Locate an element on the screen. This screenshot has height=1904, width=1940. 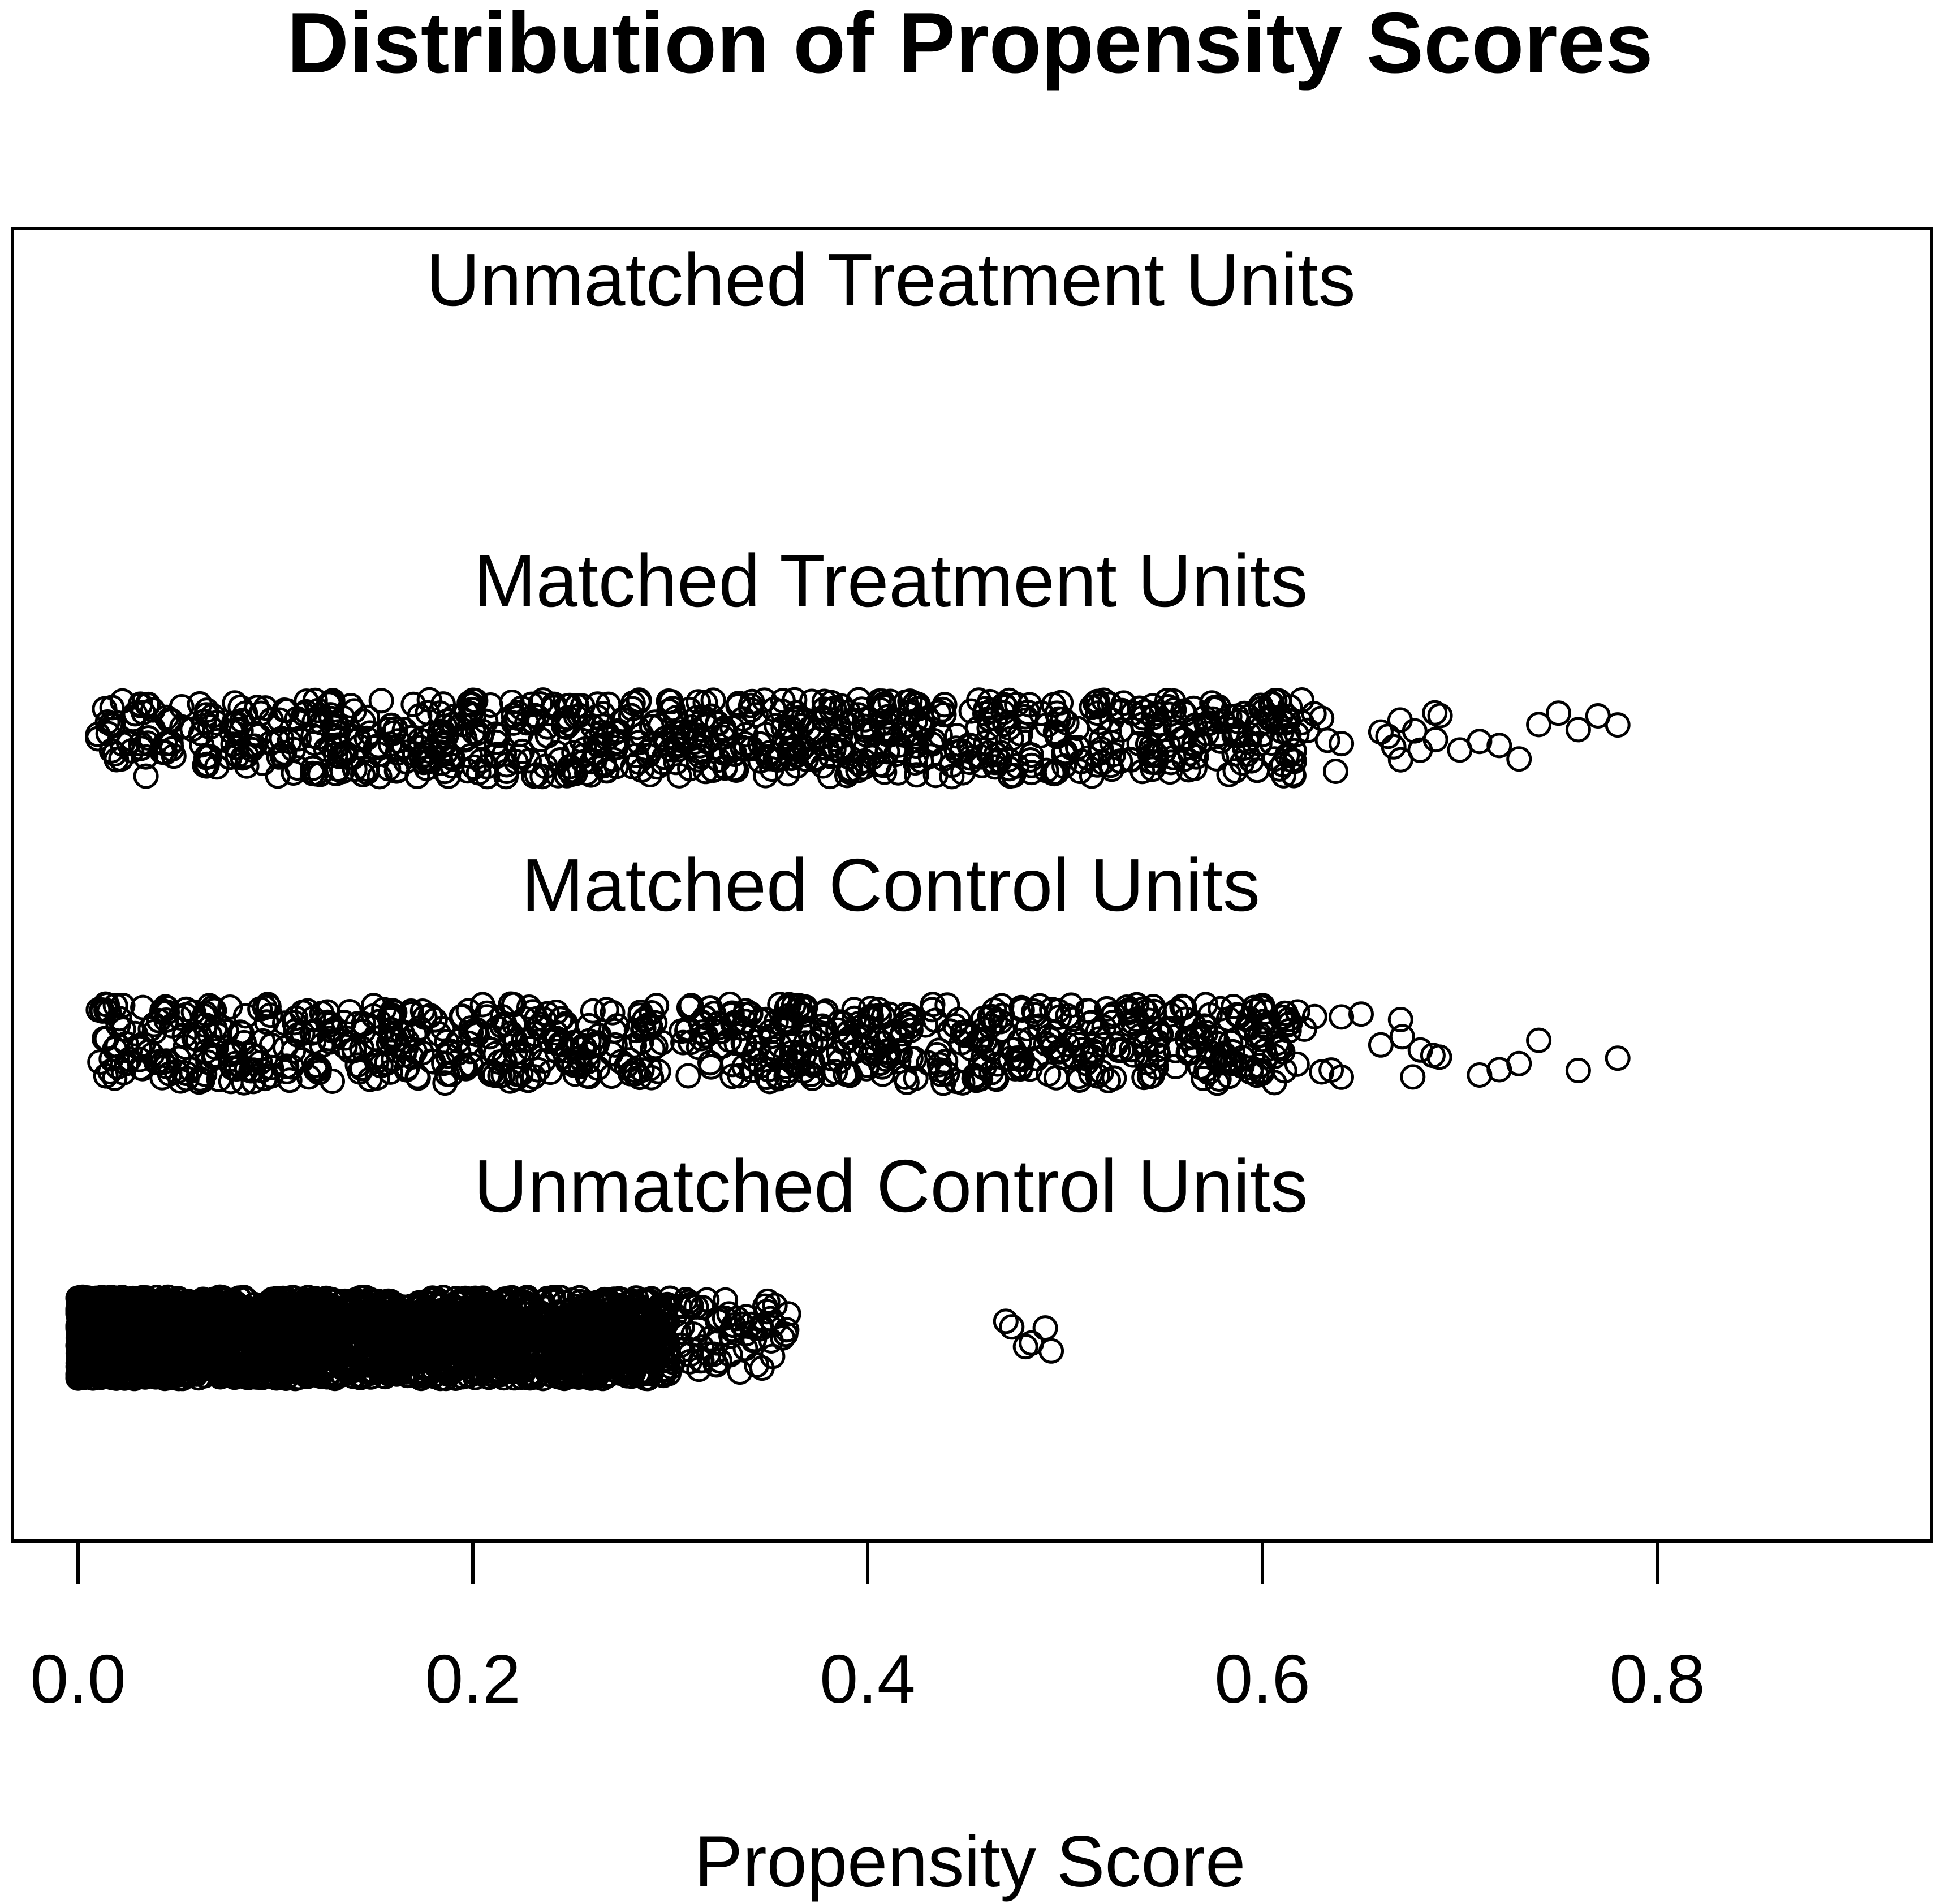
x-tick-label: 0.8 is located at coordinates (1657, 1678).